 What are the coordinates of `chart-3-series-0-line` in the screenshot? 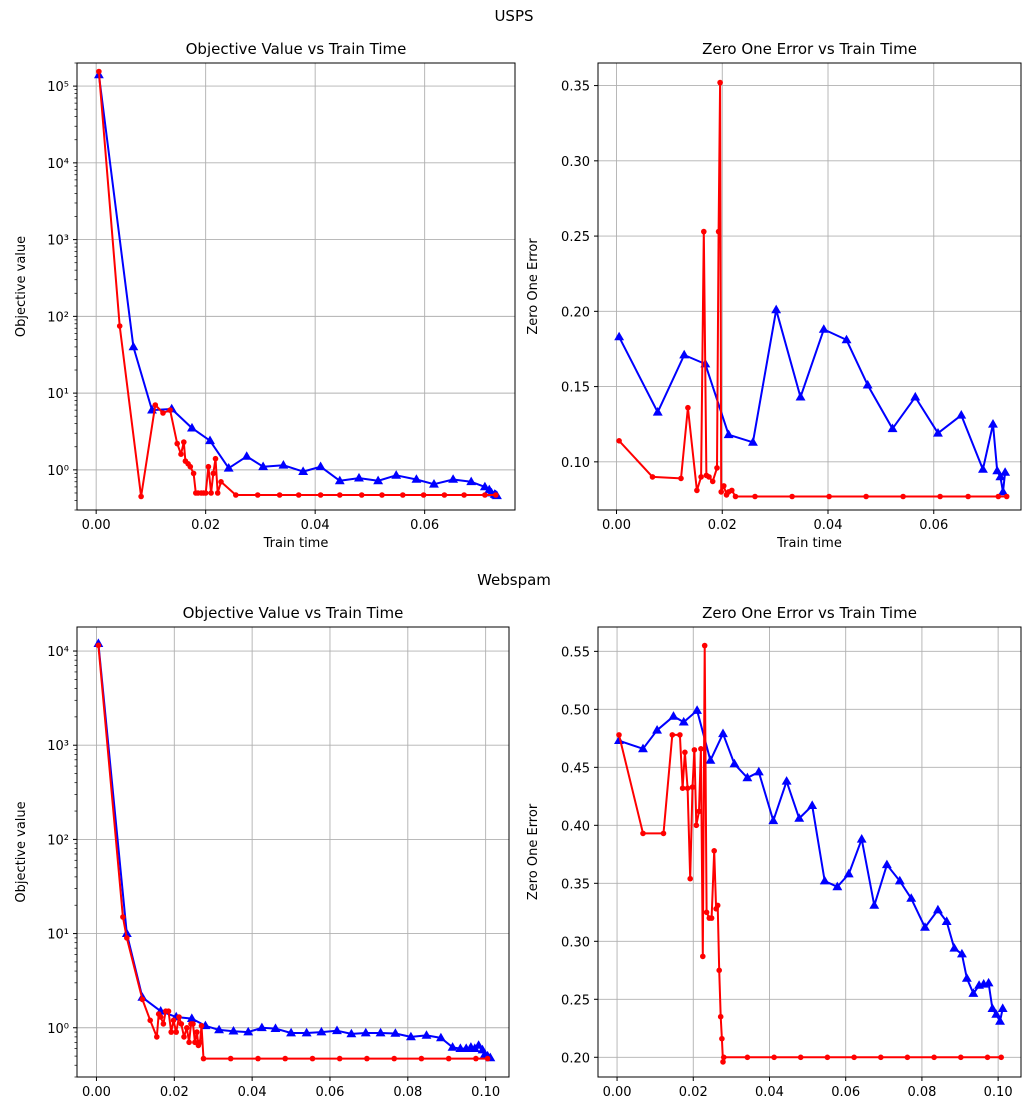 It's located at (811, 866).